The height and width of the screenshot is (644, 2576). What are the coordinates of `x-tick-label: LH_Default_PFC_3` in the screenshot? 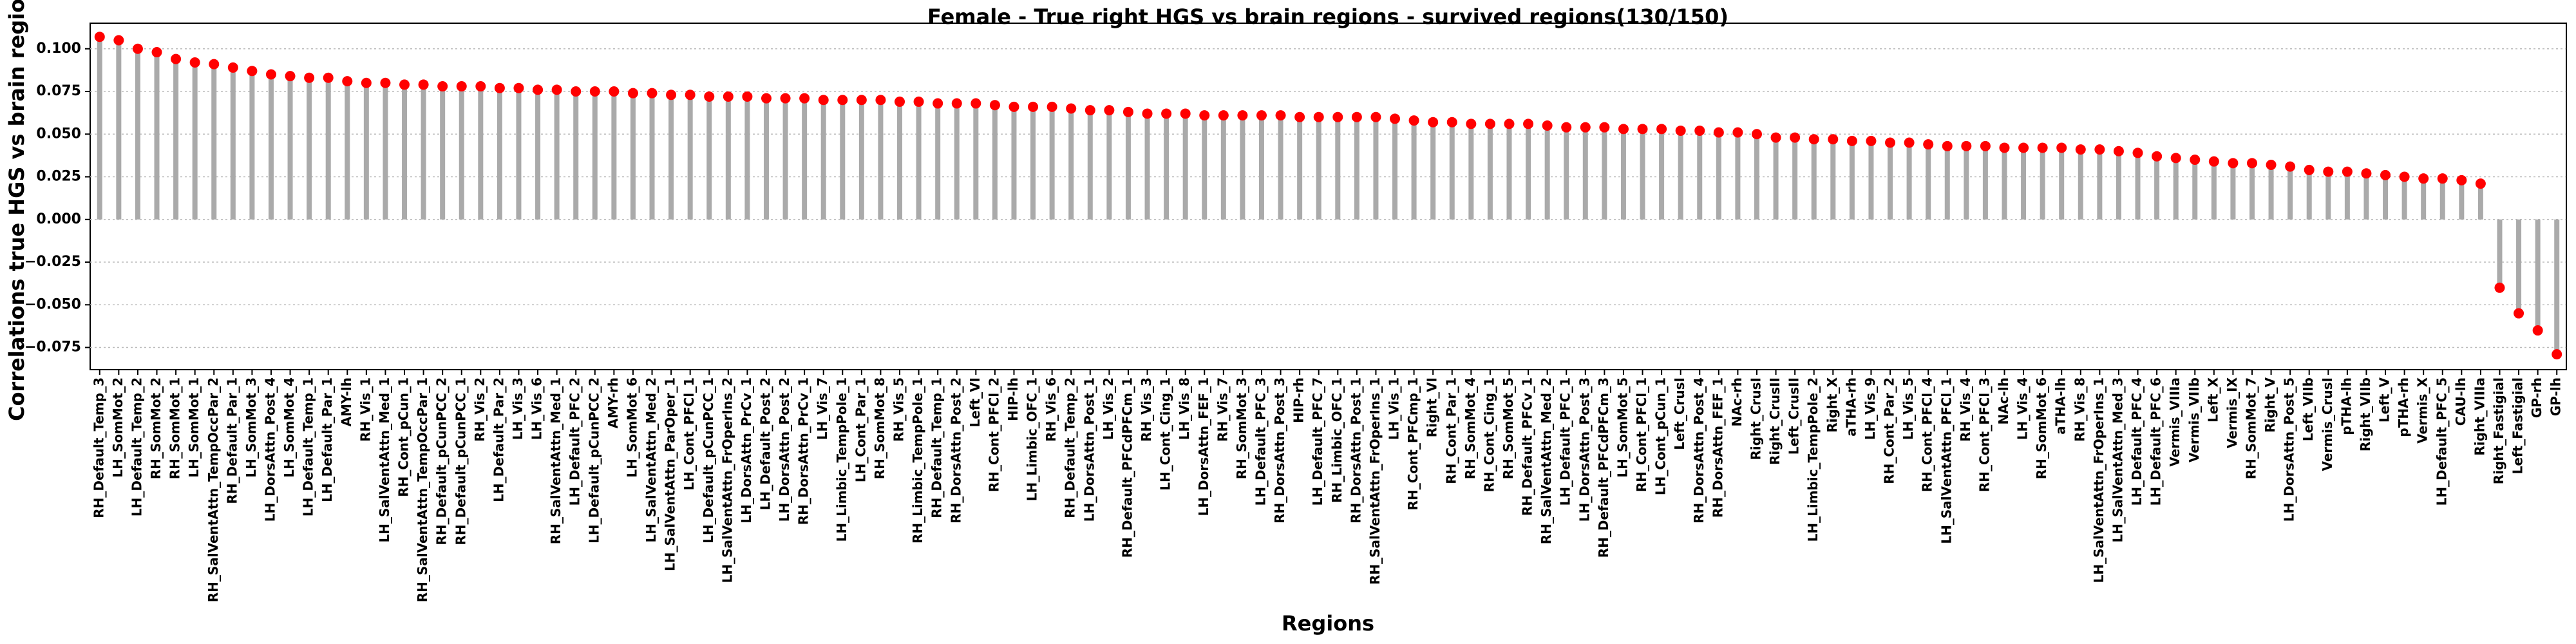 It's located at (1260, 442).